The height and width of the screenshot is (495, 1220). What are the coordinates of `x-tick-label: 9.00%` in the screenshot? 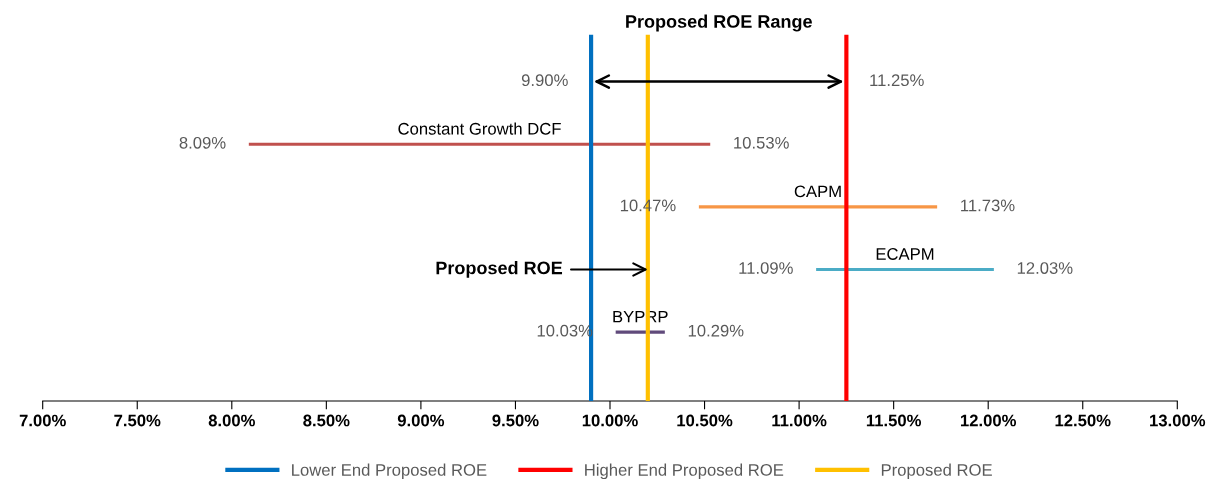 It's located at (421, 420).